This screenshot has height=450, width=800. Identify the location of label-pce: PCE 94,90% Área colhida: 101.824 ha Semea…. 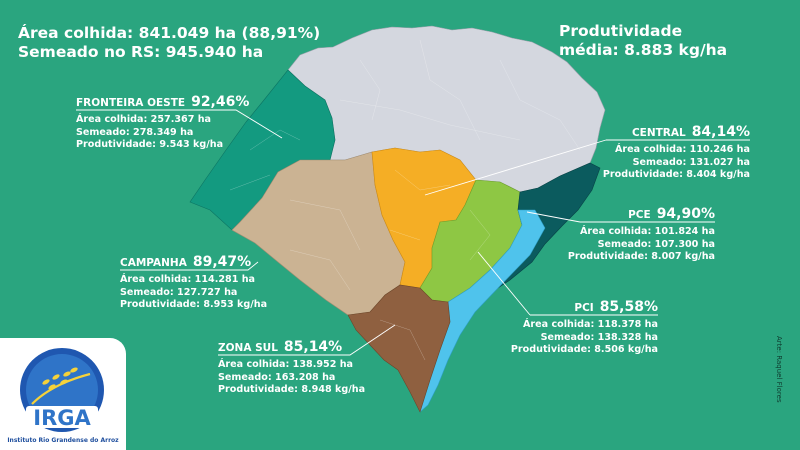
(641, 234).